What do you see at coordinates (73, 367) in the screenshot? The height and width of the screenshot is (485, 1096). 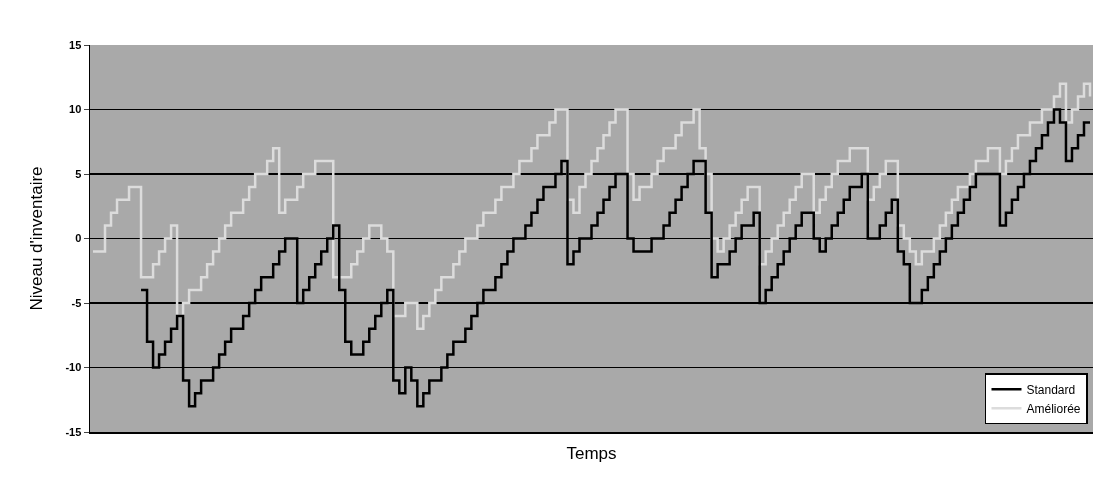 I see `y-tick-label: -10` at bounding box center [73, 367].